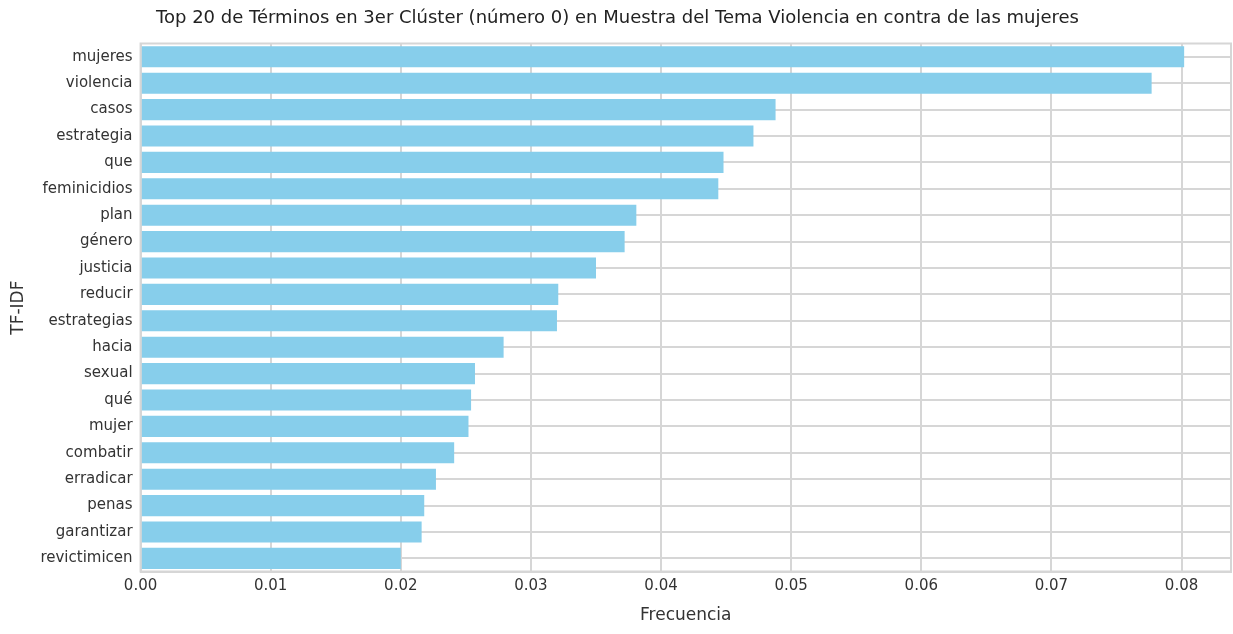 The height and width of the screenshot is (634, 1233). I want to click on x-tick-label: 0.04, so click(661, 585).